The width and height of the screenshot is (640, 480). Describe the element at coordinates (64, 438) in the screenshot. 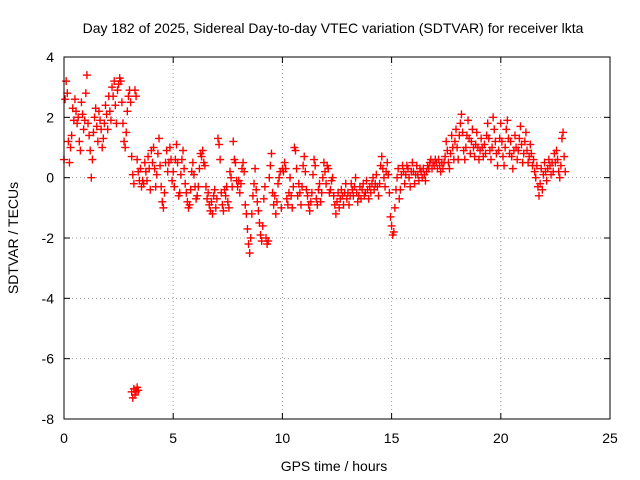

I see `x-tick-label: 0` at that location.